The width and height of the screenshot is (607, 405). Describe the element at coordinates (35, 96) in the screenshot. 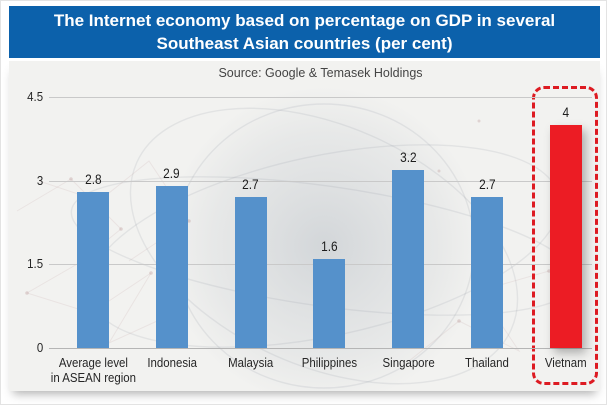

I see `label-text: 4.5` at that location.